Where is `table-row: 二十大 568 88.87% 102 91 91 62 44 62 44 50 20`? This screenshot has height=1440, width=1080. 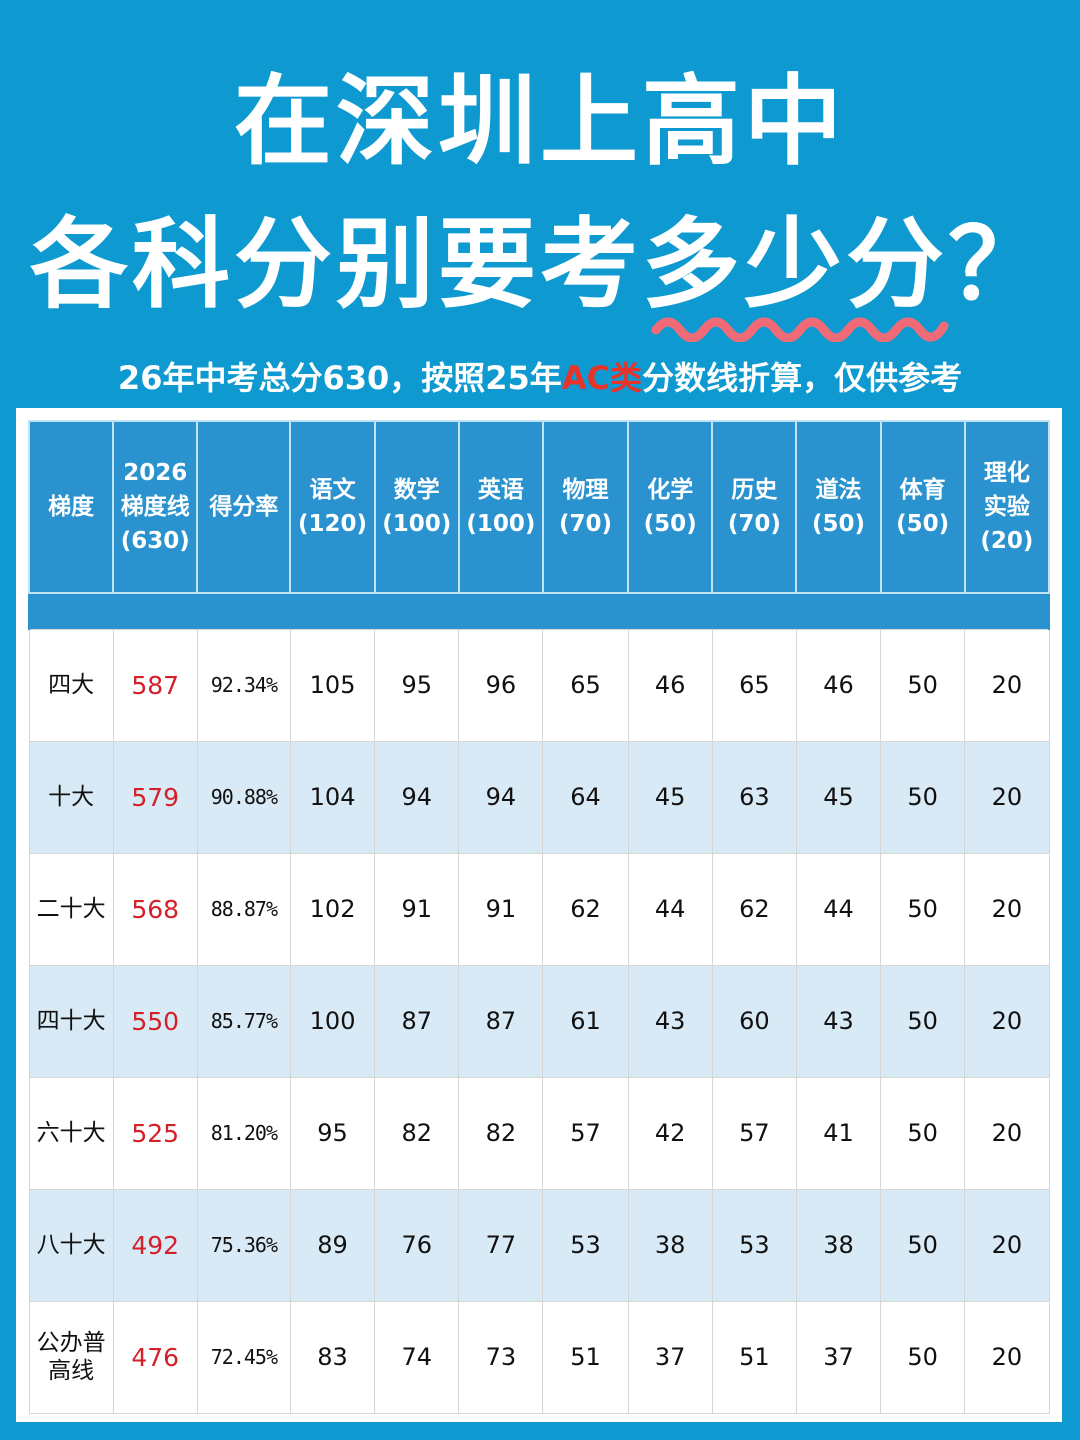
table-row: 二十大 568 88.87% 102 91 91 62 44 62 44 50 20 is located at coordinates (539, 909).